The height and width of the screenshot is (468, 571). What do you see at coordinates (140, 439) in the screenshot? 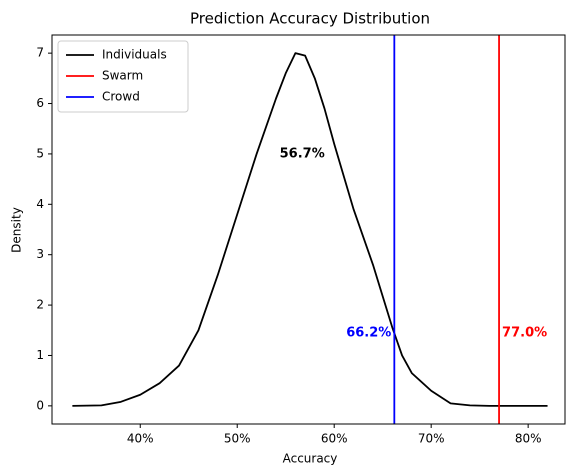
I see `x-tick-label: 40%` at bounding box center [140, 439].